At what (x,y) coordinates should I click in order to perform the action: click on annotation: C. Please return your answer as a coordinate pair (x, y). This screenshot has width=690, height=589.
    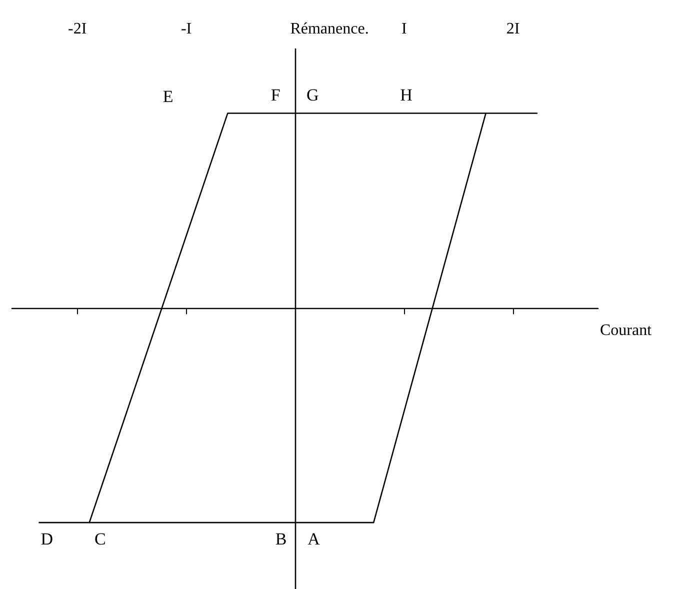
    Looking at the image, I should click on (100, 539).